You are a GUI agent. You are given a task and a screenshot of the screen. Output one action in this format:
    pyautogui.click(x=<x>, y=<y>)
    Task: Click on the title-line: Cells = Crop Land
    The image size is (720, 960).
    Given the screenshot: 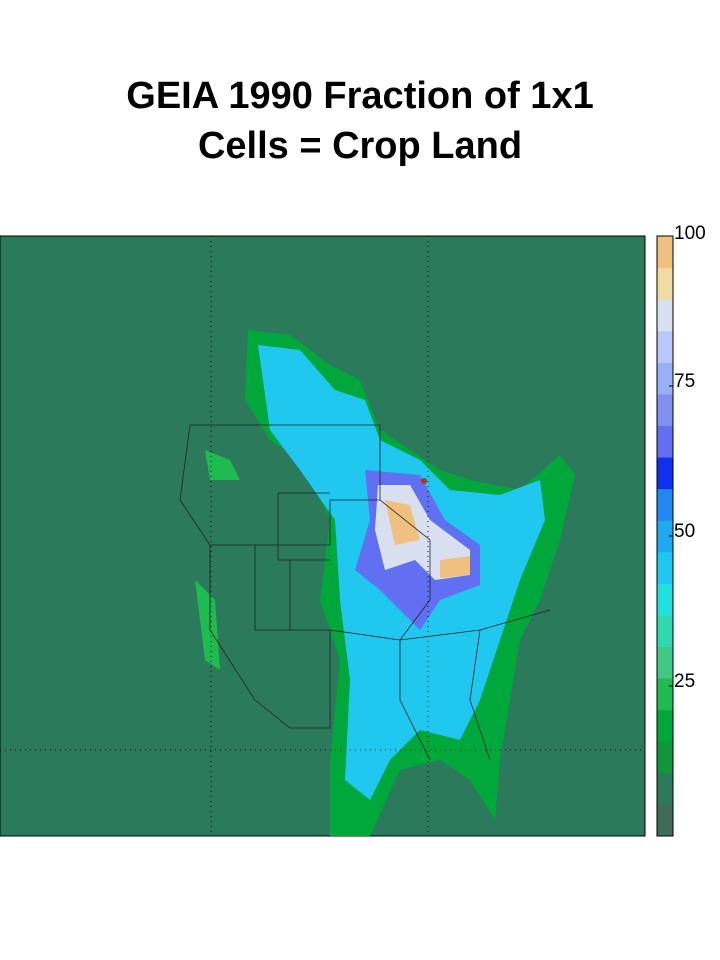 What is the action you would take?
    pyautogui.click(x=360, y=146)
    